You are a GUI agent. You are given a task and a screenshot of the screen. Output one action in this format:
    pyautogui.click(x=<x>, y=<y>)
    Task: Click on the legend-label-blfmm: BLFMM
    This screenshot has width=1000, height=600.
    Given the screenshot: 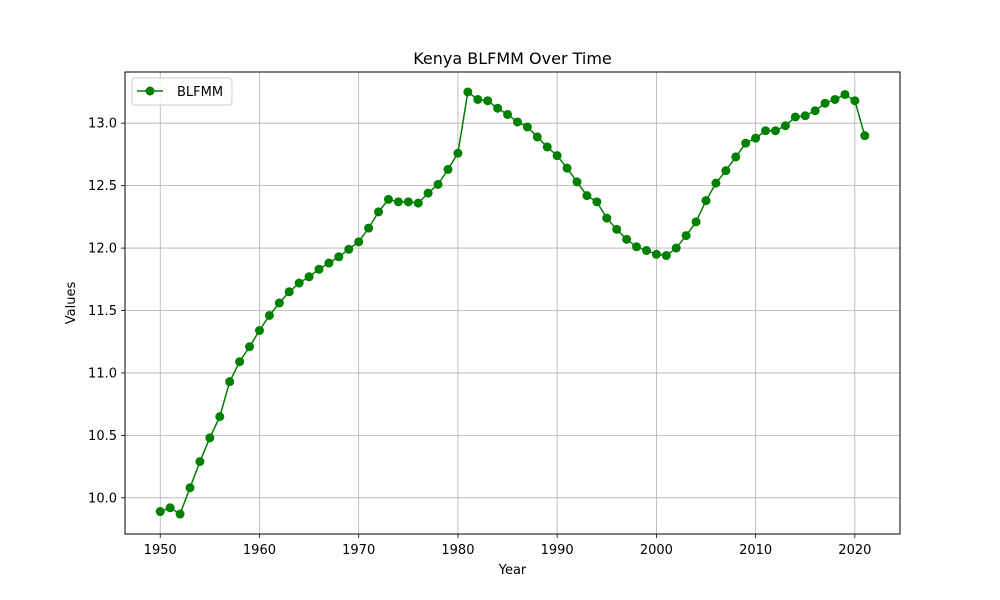 What is the action you would take?
    pyautogui.click(x=200, y=92)
    